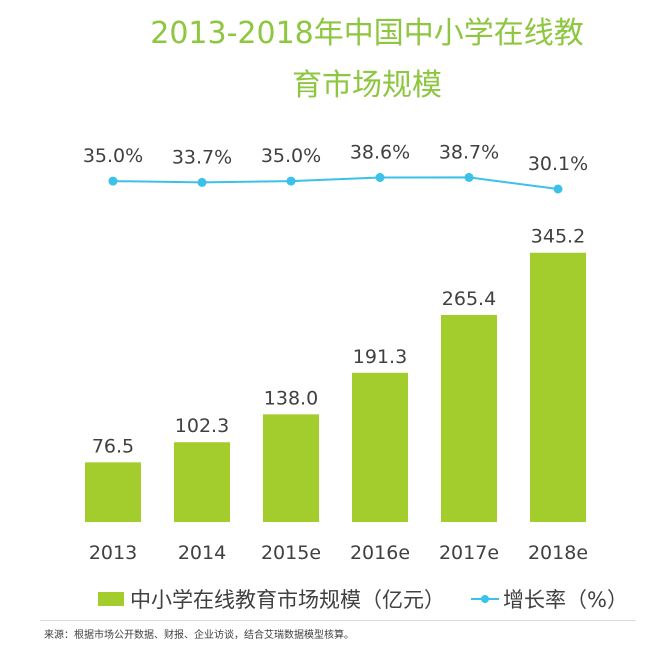 This screenshot has width=668, height=669. Describe the element at coordinates (469, 553) in the screenshot. I see `x-tick-label: 2017e` at that location.